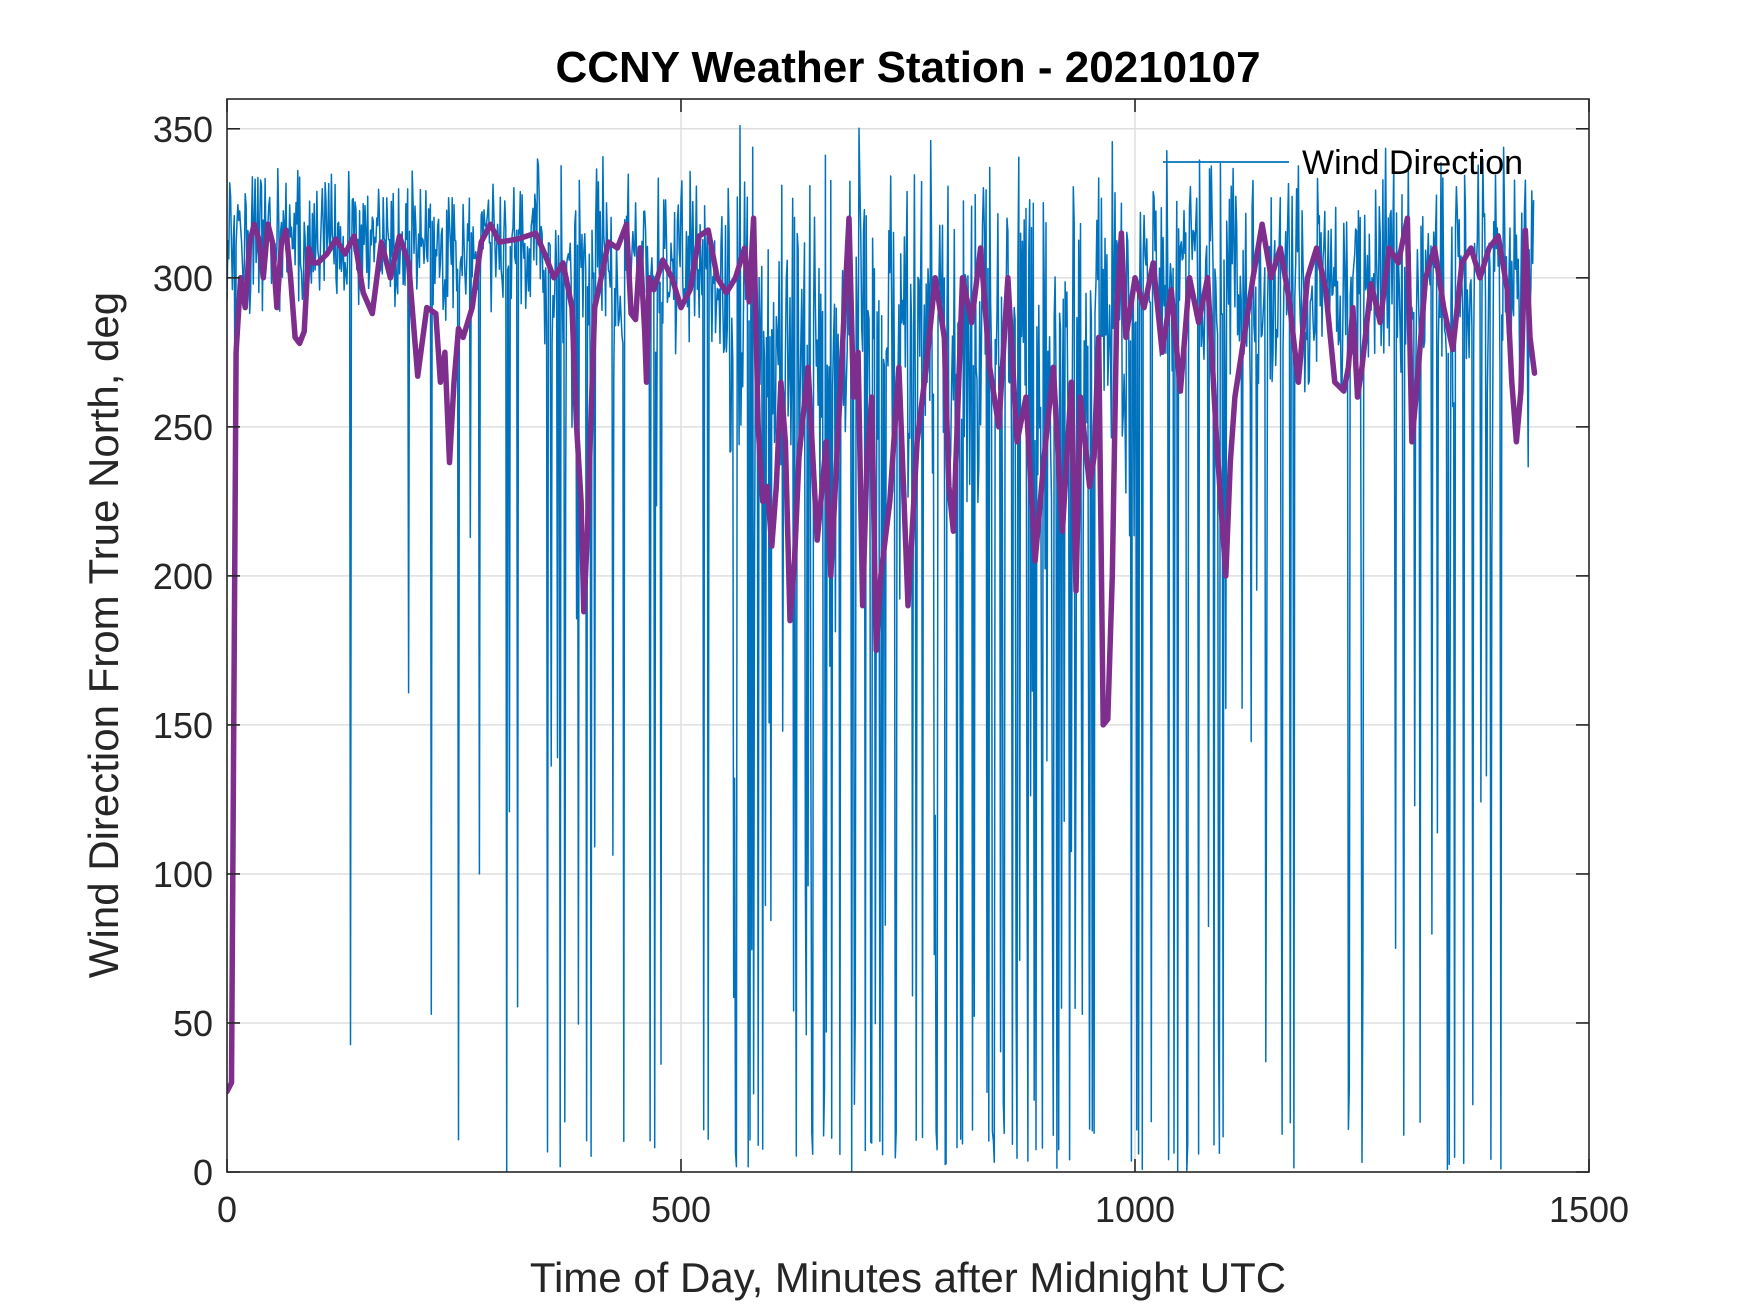 This screenshot has width=1750, height=1313. Describe the element at coordinates (183, 129) in the screenshot. I see `y-tick-label: 350` at that location.